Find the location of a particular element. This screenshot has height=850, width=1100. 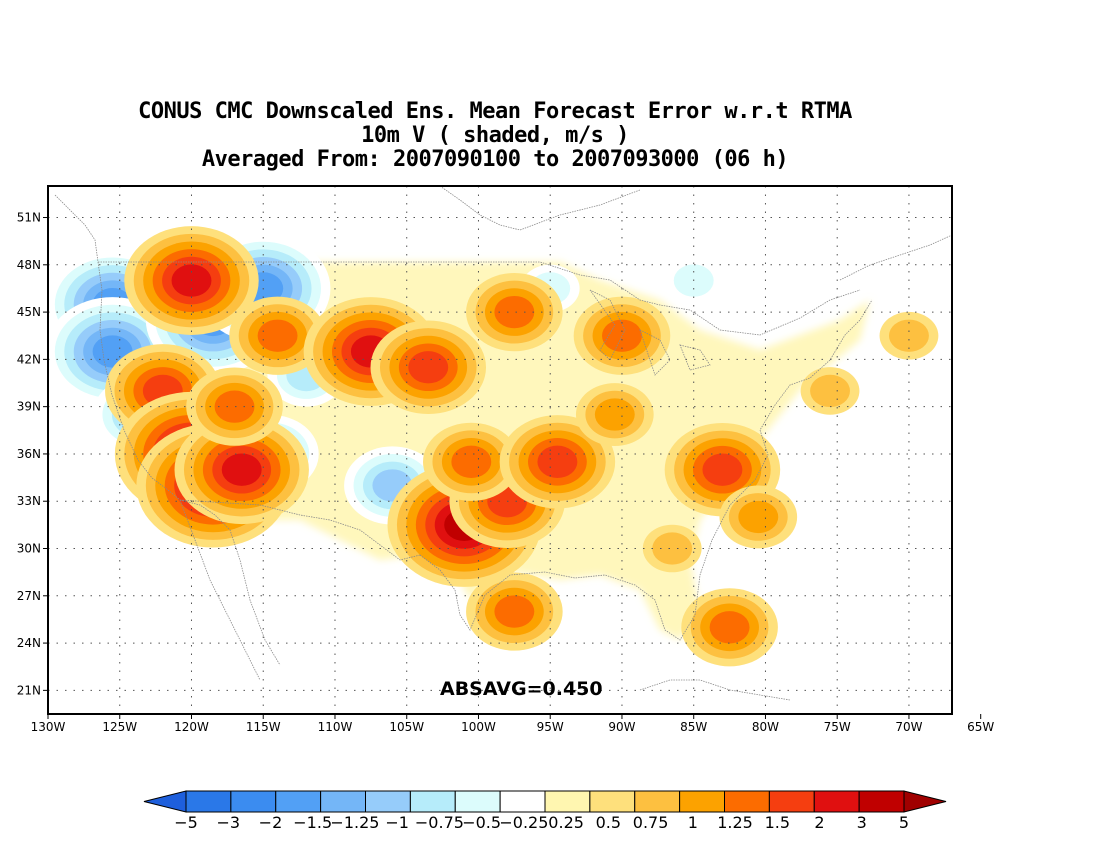

coastline-gulf is located at coordinates (566, 590).